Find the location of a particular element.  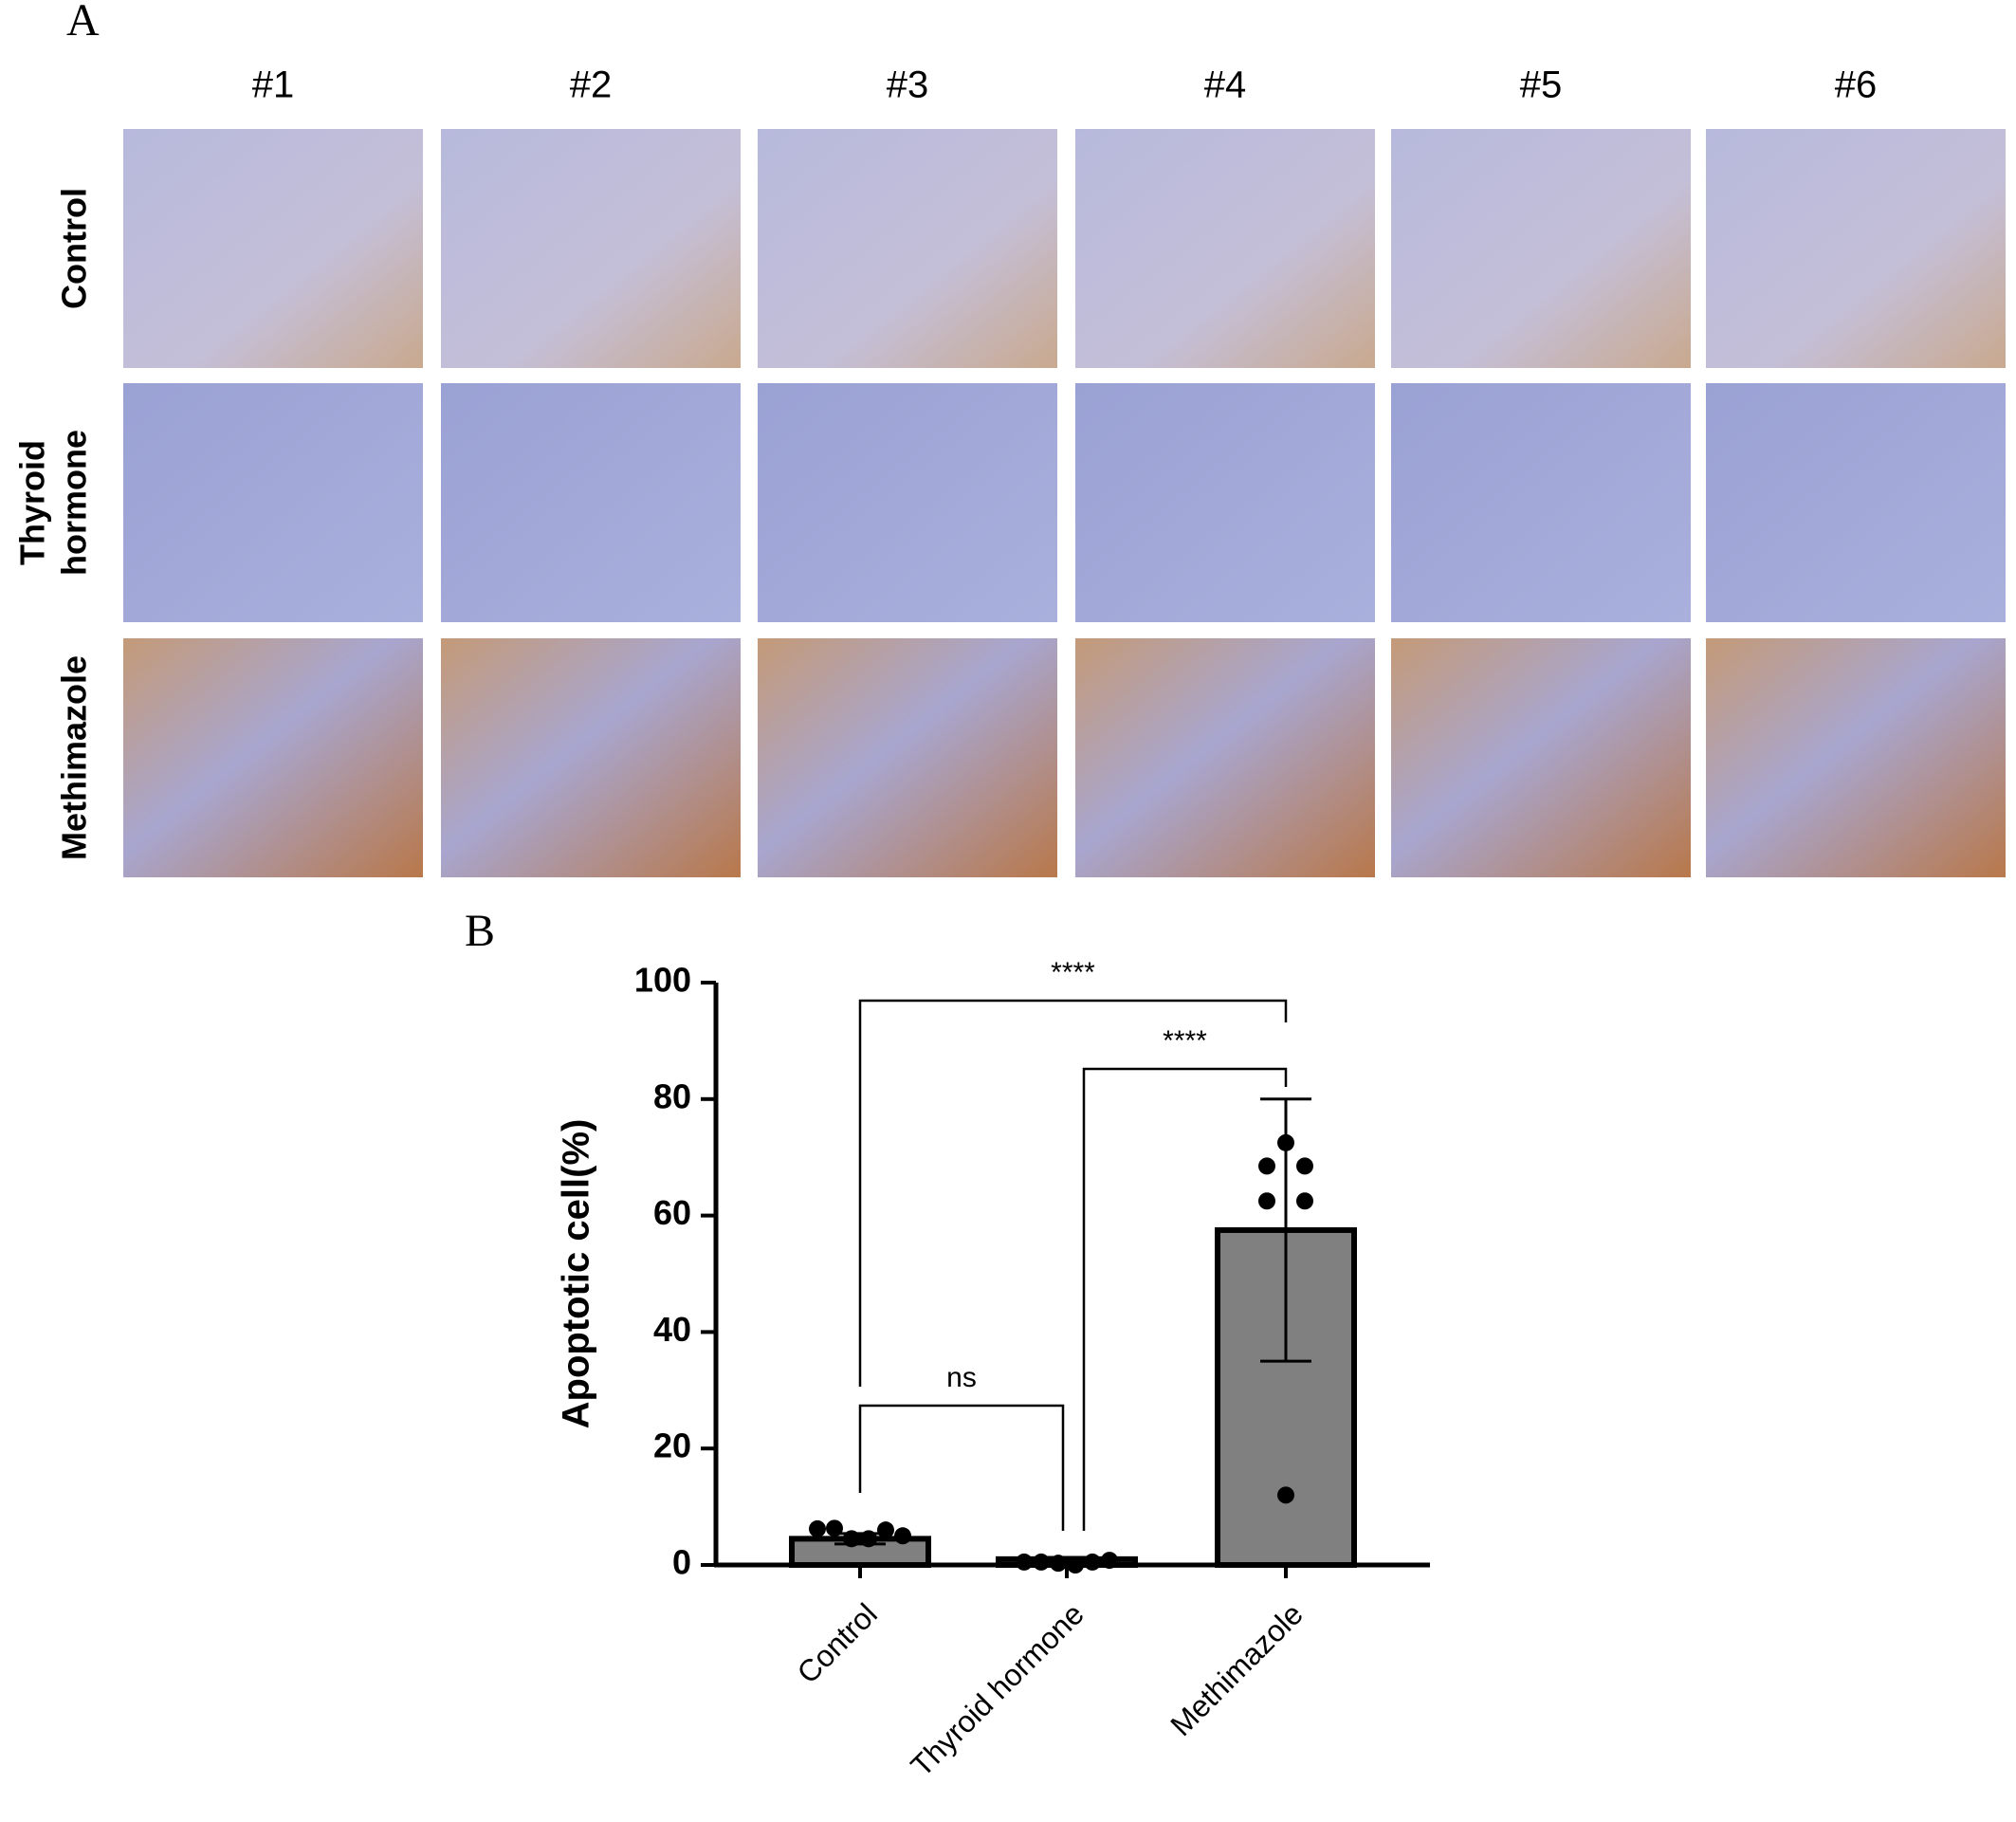

column-header: #5 is located at coordinates (1541, 85).